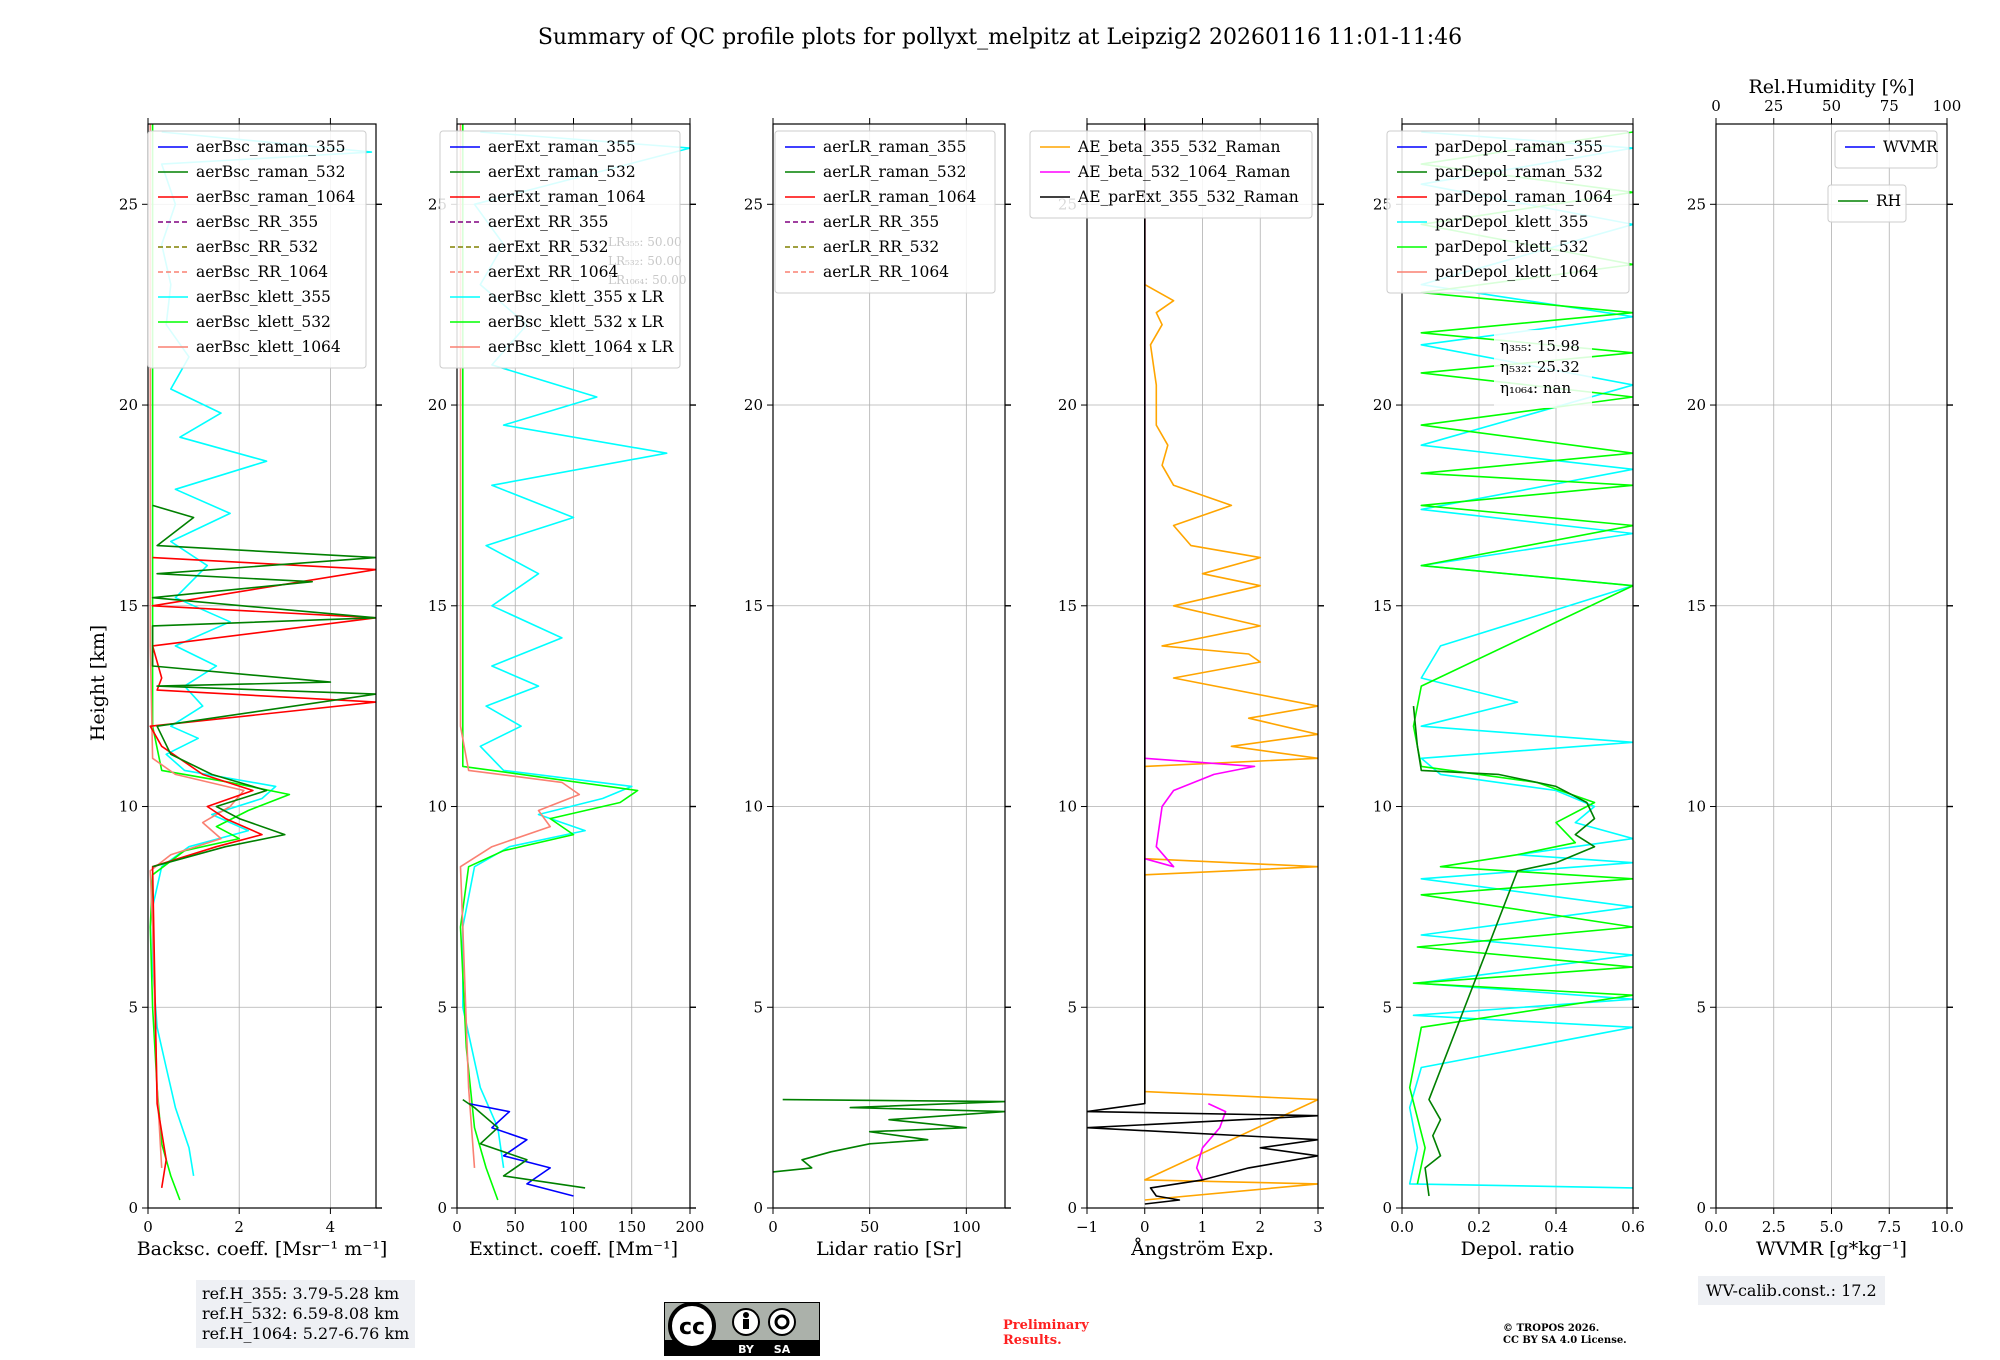  I want to click on top-tick-label: 75, so click(1889, 106).